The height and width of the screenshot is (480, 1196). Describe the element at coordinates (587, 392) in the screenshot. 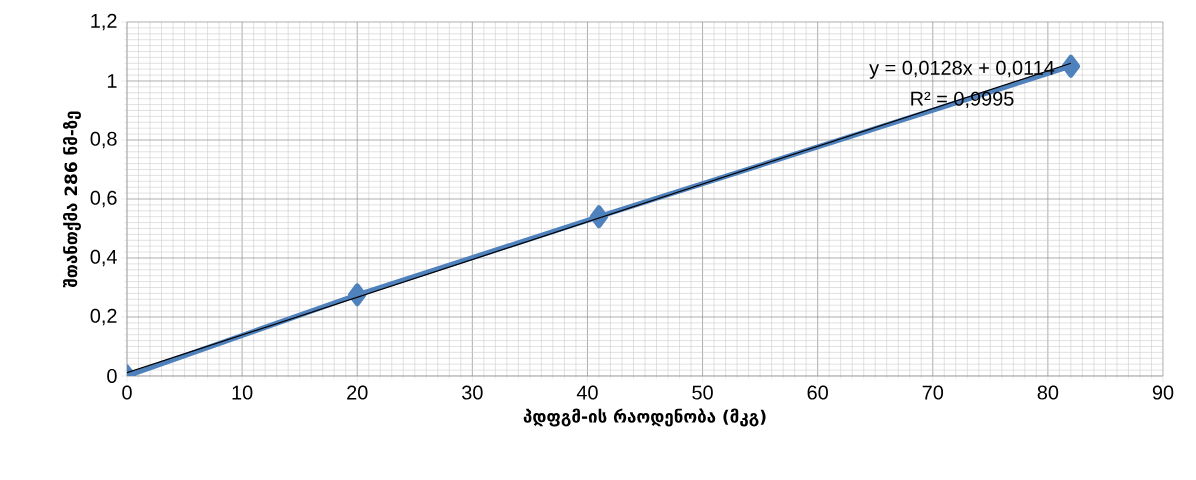

I see `x-tick-label: 40` at that location.